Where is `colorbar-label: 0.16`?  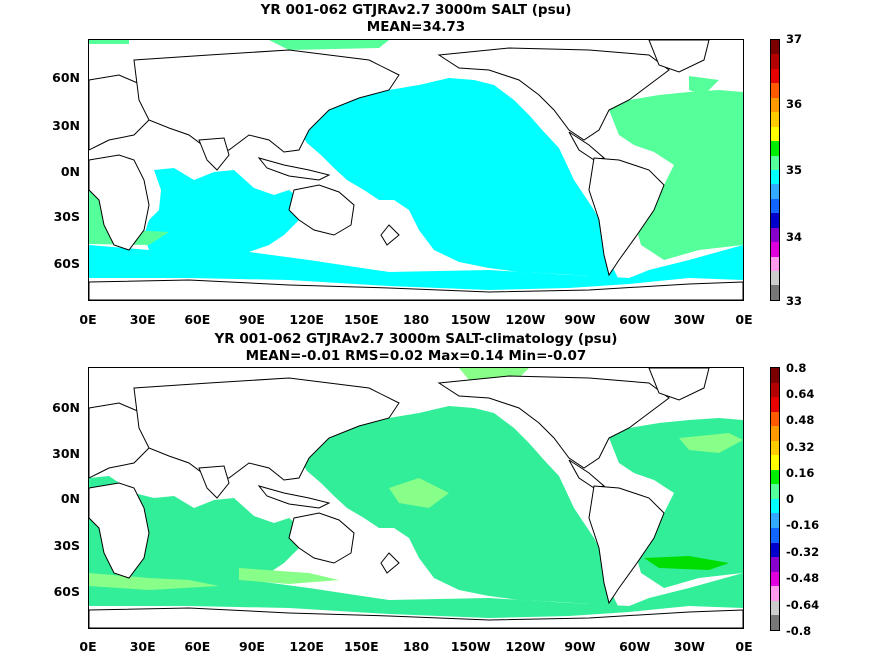
colorbar-label: 0.16 is located at coordinates (800, 473).